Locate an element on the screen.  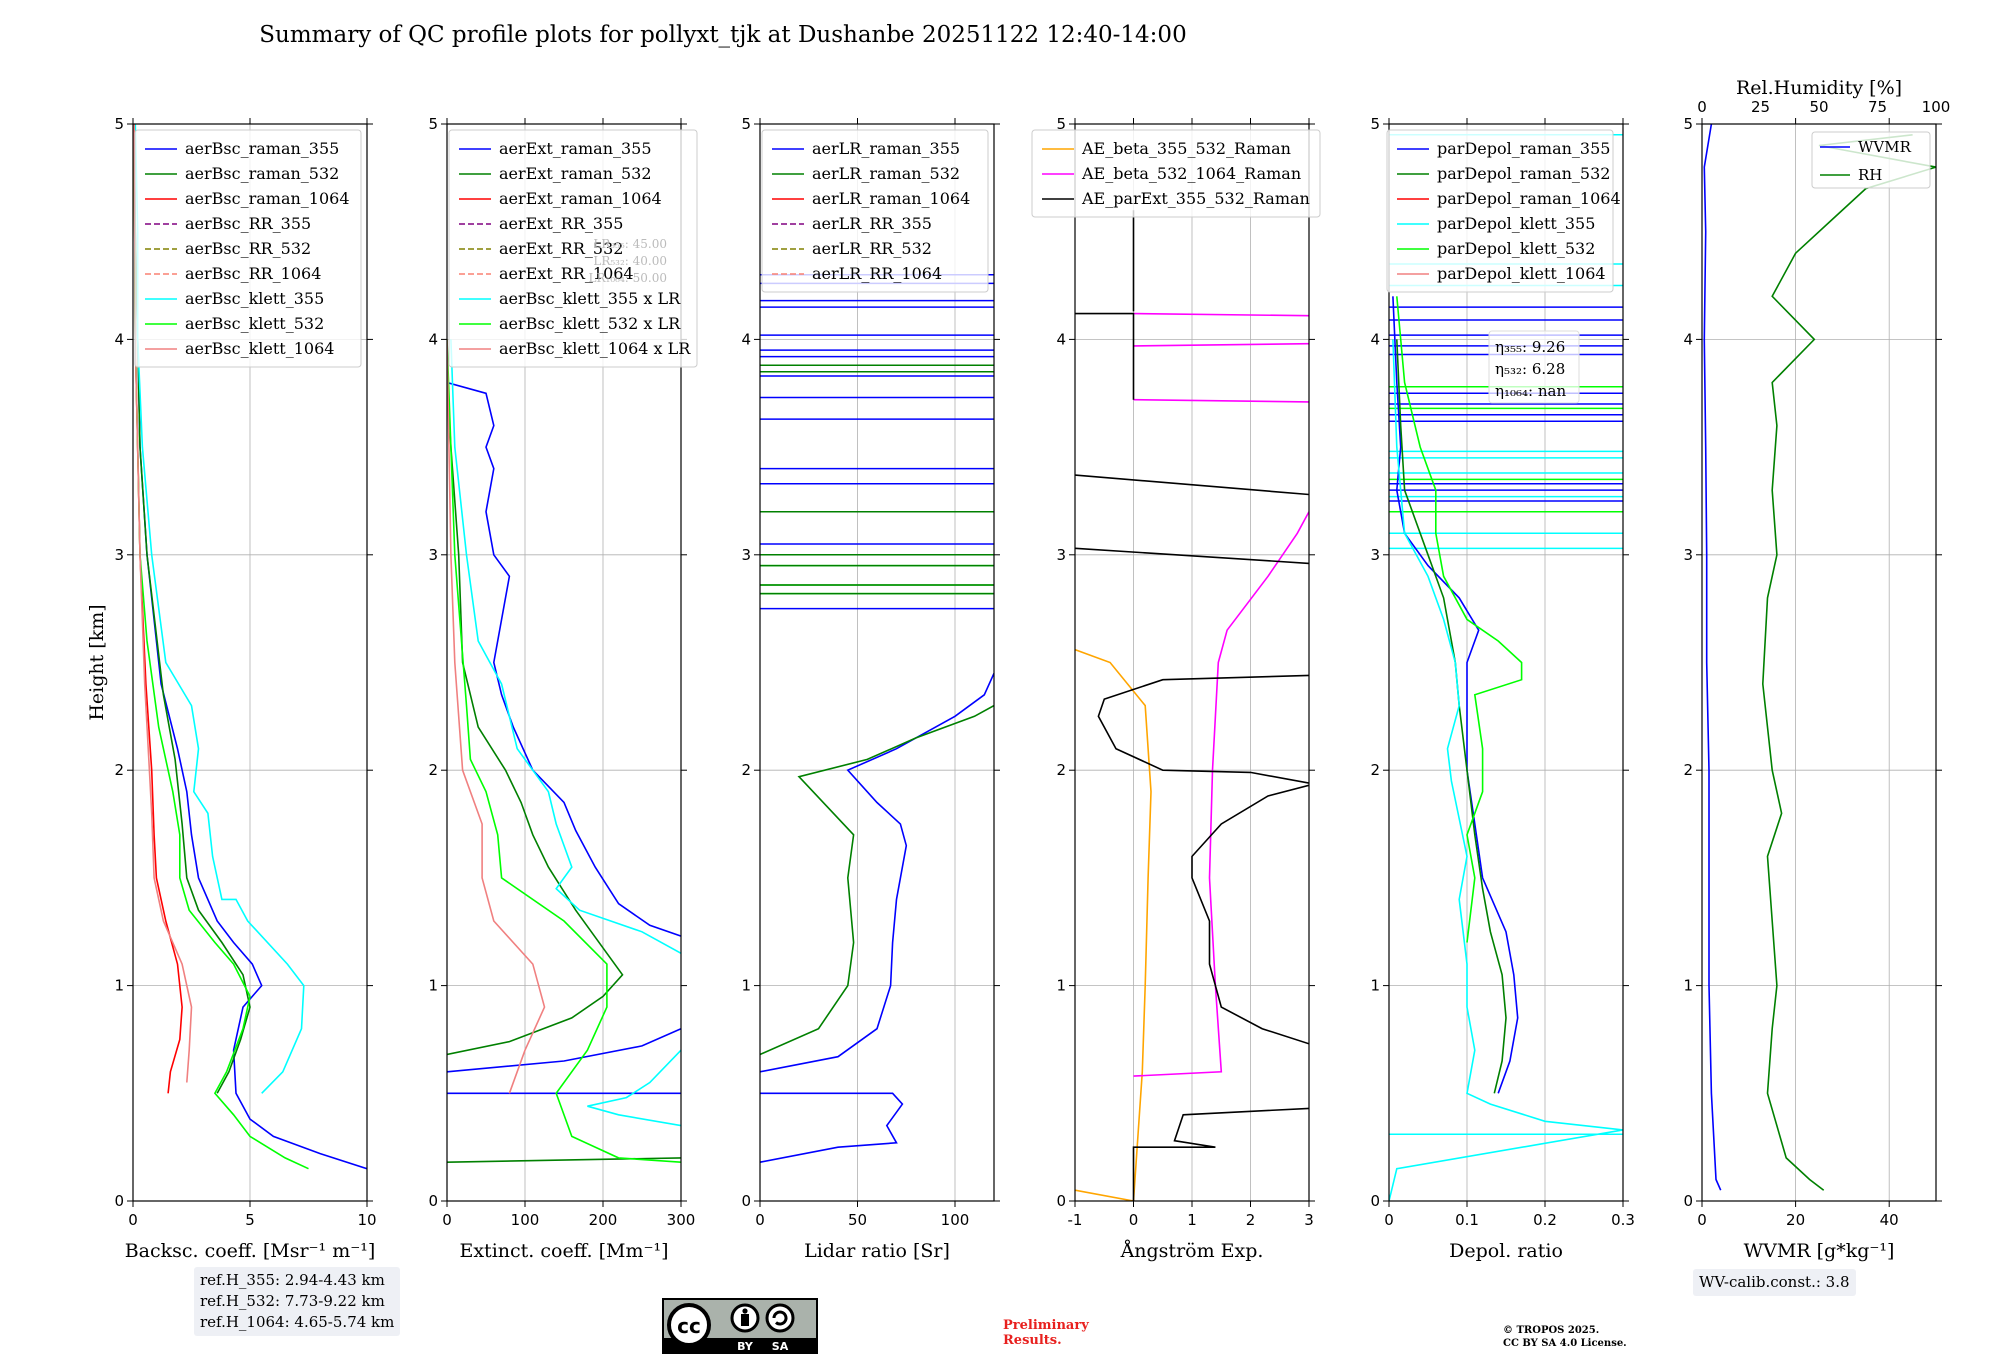
series-group-extinction is located at coordinates (564, 751).